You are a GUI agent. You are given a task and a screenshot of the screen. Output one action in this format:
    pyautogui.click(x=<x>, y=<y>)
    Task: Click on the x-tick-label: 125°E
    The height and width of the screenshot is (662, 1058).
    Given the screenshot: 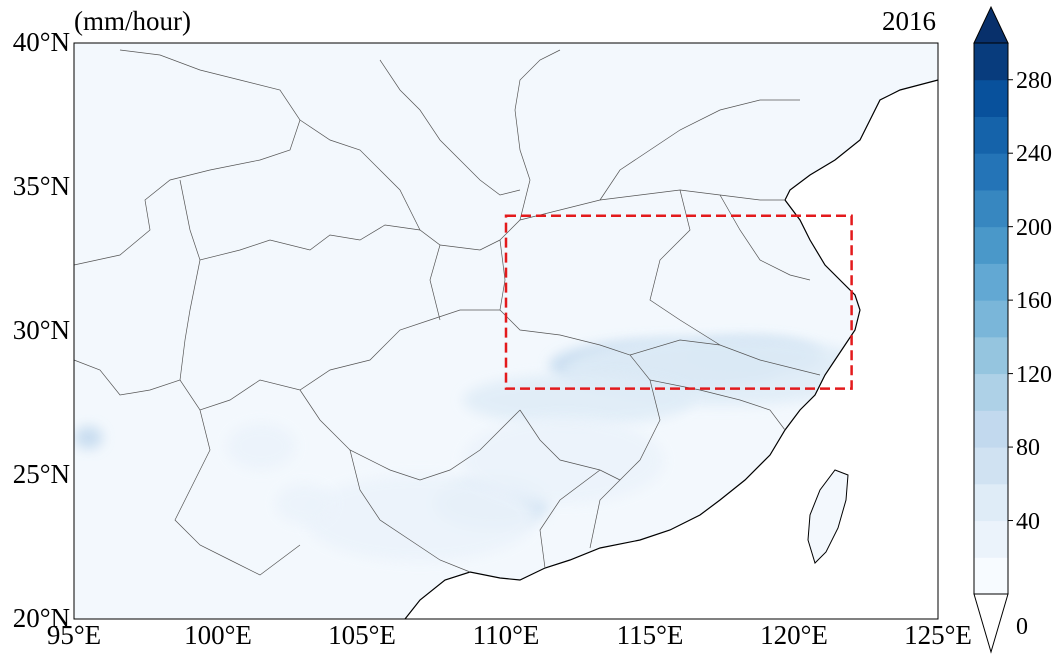 What is the action you would take?
    pyautogui.click(x=938, y=635)
    